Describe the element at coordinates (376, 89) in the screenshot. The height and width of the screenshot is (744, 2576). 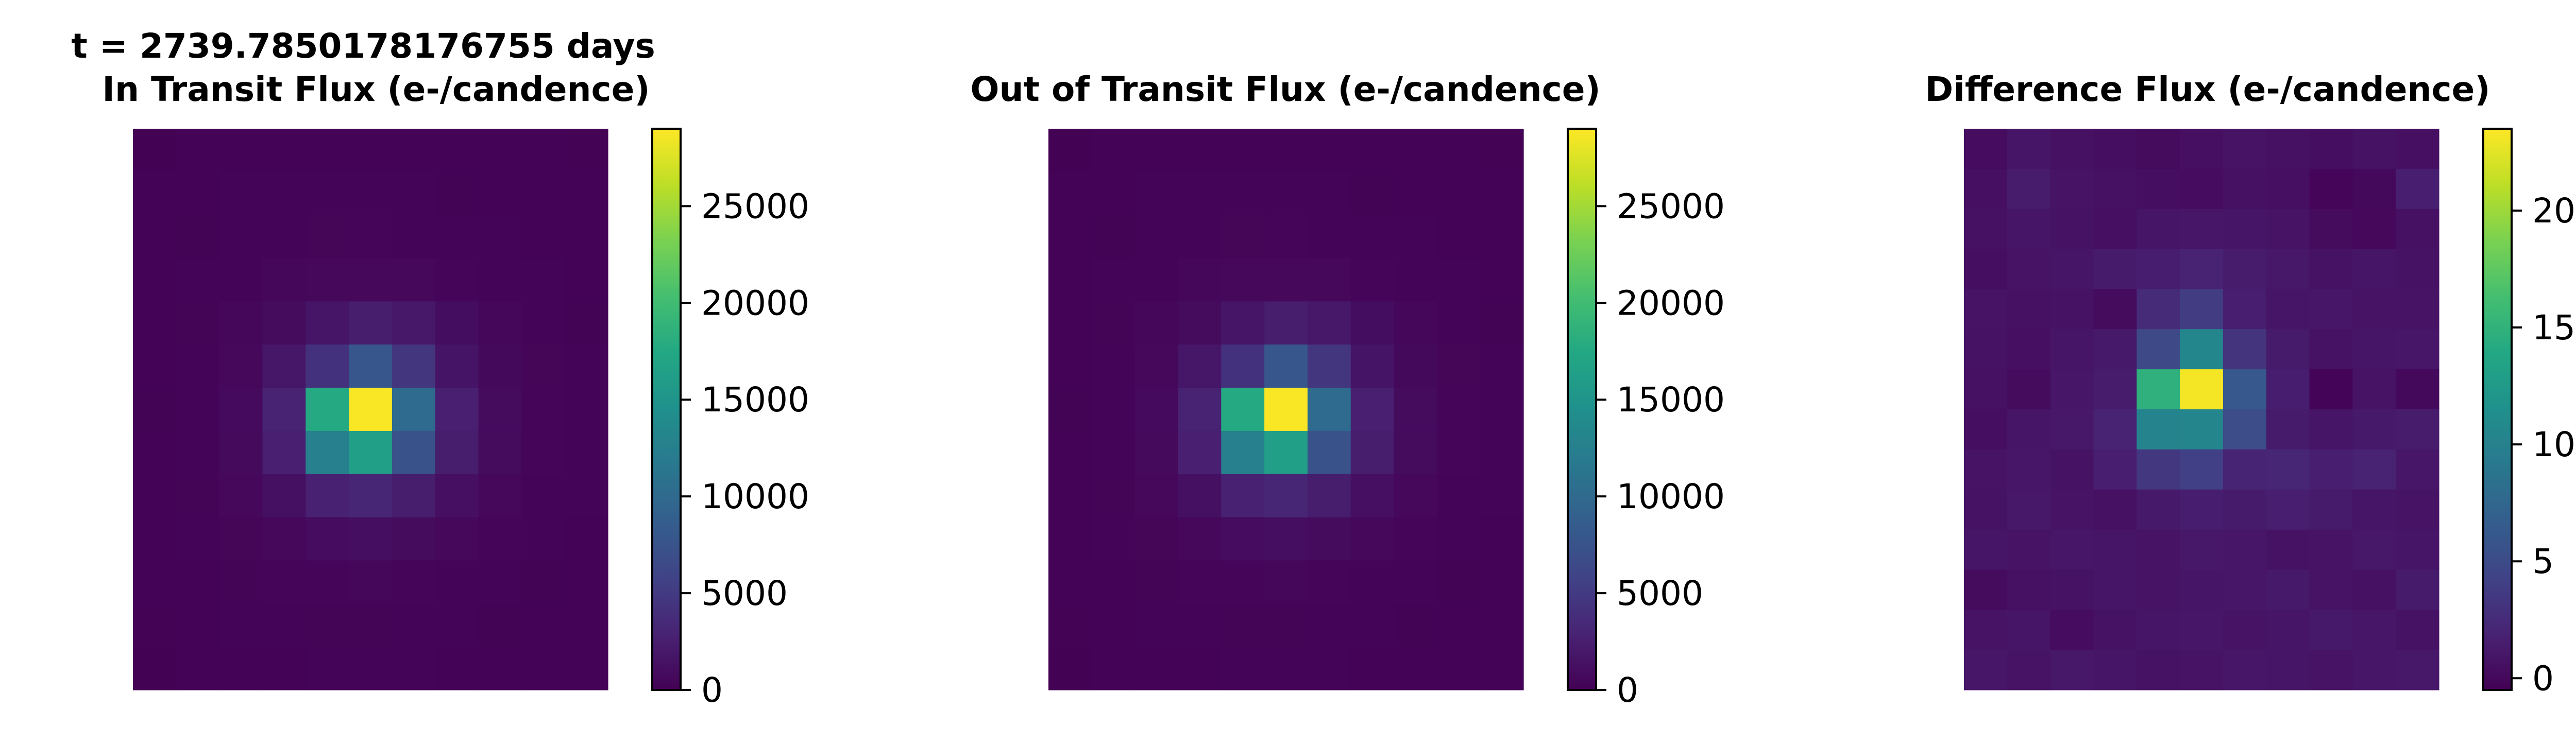
I see `panel-title: In Transit Flux (e-/candence)` at that location.